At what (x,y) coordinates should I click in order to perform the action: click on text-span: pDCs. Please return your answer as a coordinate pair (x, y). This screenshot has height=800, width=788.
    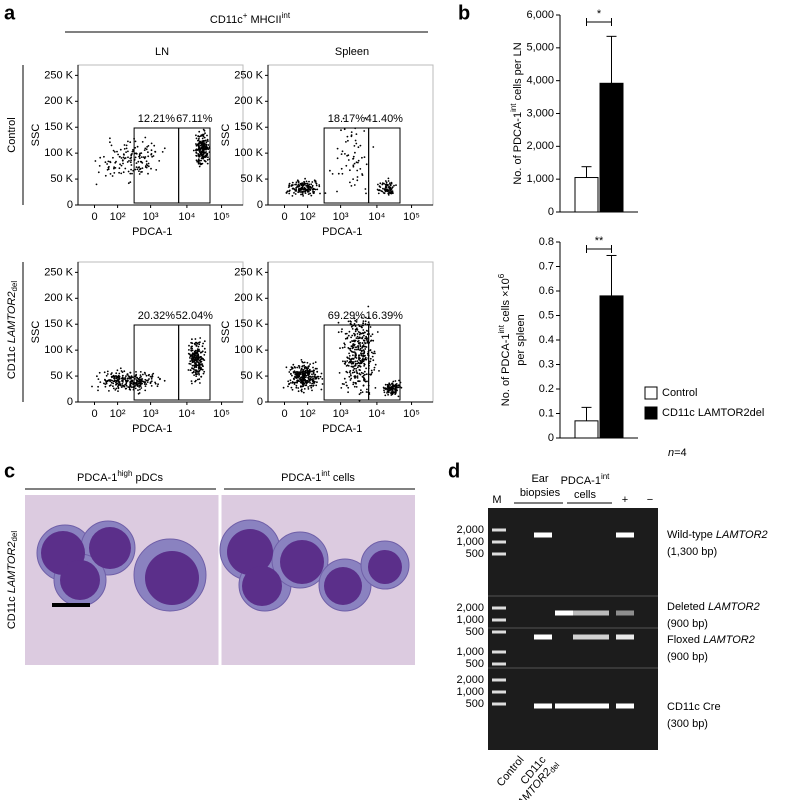
    Looking at the image, I should click on (147, 478).